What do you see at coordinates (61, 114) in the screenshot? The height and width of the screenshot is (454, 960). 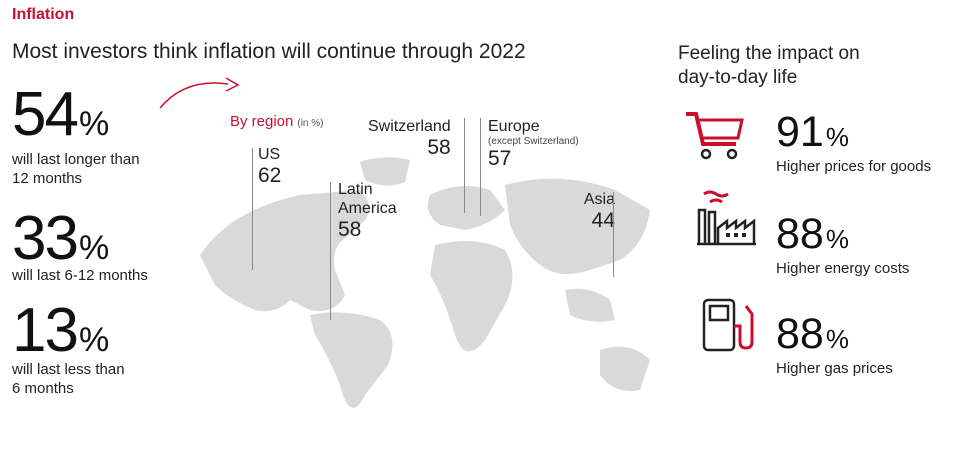 I see `stat-value-54: 54%` at bounding box center [61, 114].